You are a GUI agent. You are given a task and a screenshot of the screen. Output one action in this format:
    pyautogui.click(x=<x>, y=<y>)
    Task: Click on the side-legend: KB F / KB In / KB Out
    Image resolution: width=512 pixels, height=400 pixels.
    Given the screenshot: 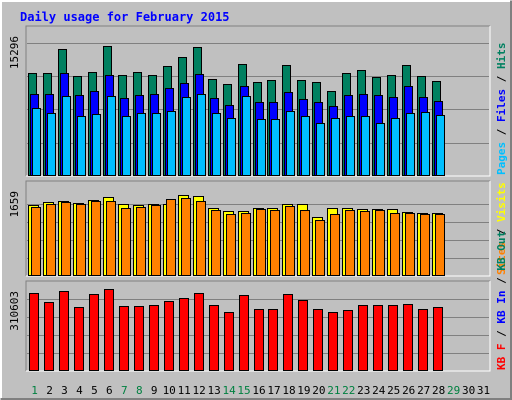 What is the action you would take?
    pyautogui.click(x=501, y=300)
    